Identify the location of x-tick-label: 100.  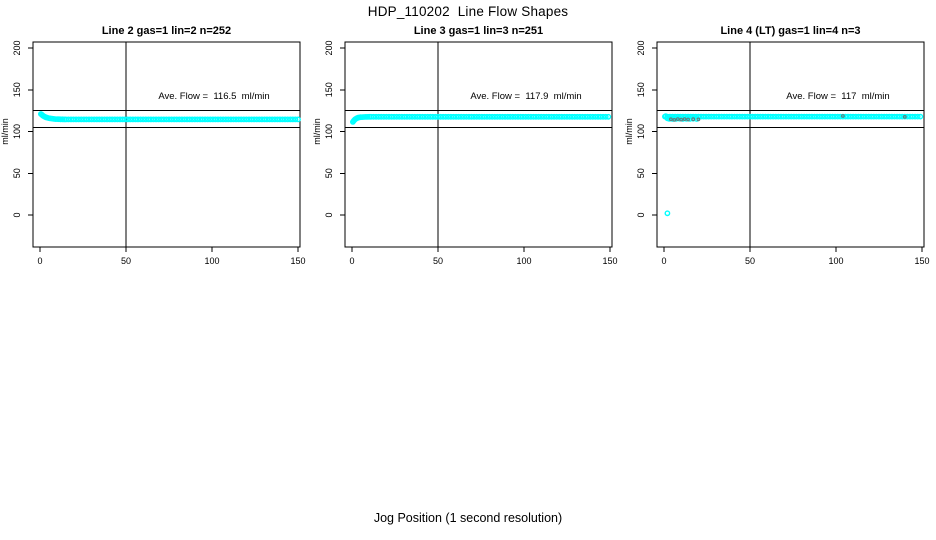
(523, 261).